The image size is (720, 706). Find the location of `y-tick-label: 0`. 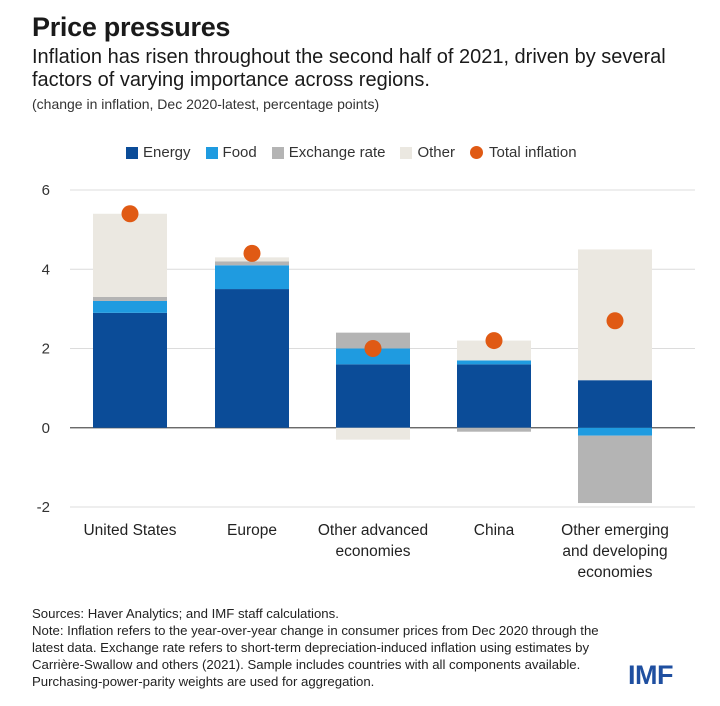

y-tick-label: 0 is located at coordinates (46, 428).